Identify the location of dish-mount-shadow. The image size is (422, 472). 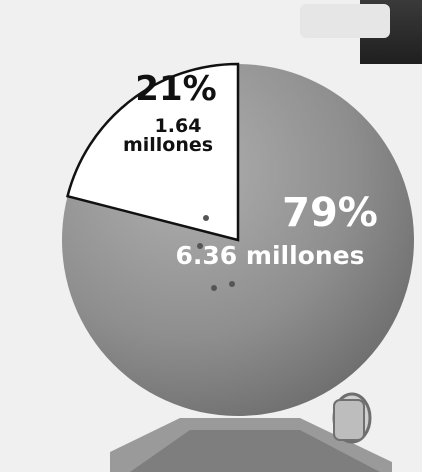
(255, 451).